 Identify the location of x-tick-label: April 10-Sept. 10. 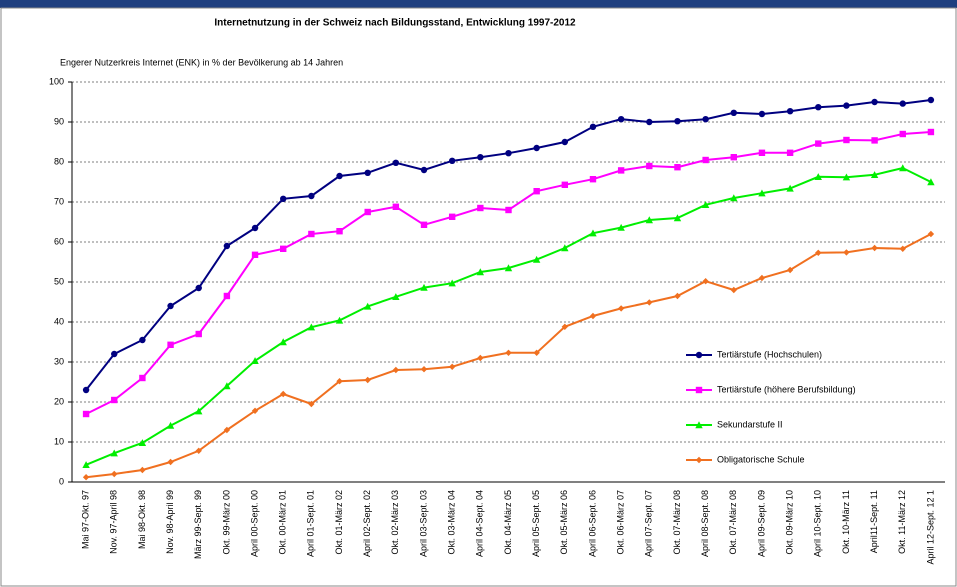
(818, 523).